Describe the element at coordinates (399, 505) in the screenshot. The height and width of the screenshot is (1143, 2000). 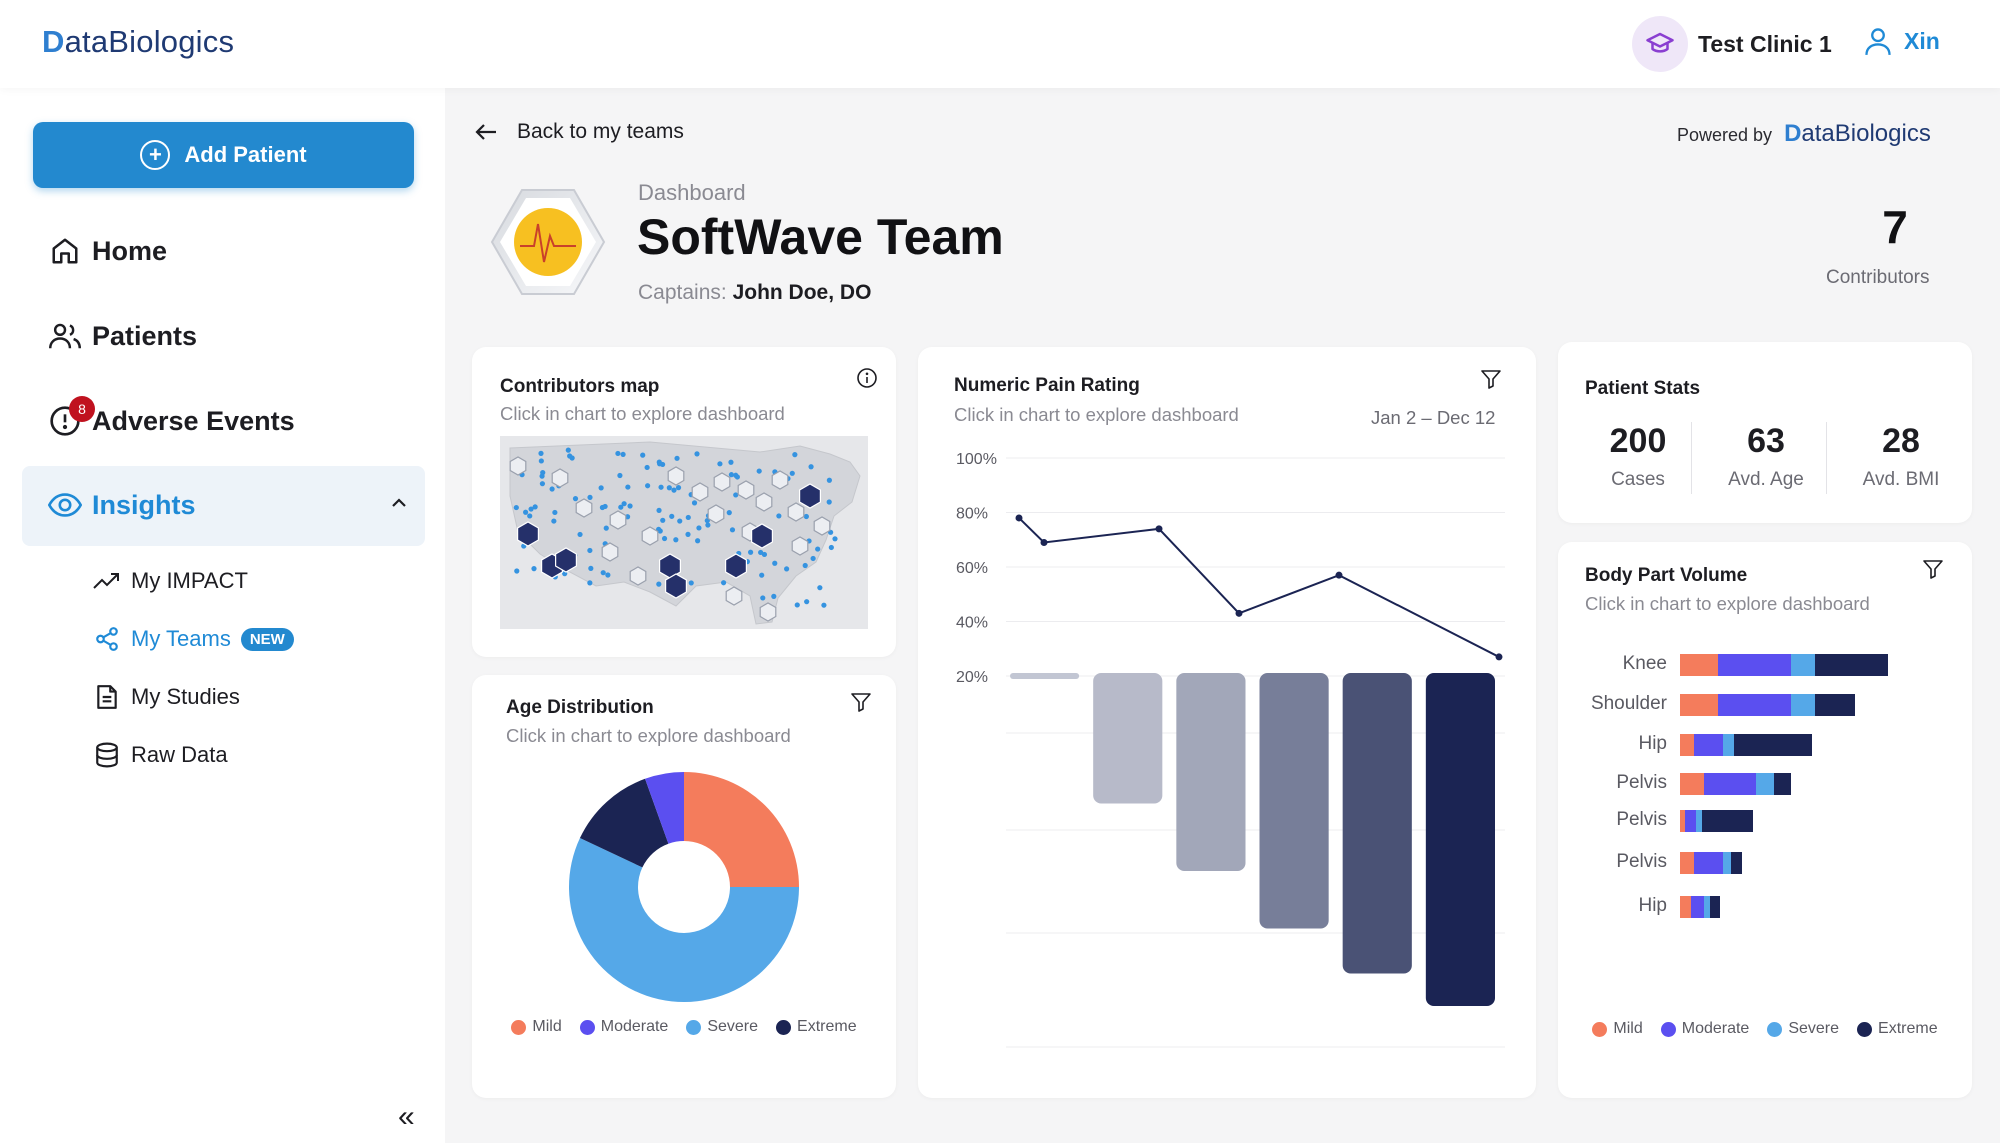
I see `chevron-up-icon` at that location.